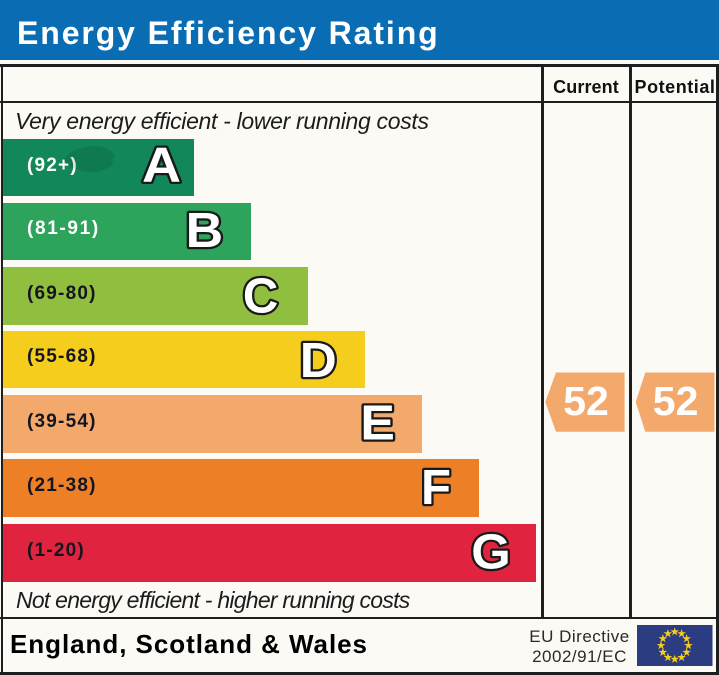  Describe the element at coordinates (205, 231) in the screenshot. I see `svg-text: B` at that location.